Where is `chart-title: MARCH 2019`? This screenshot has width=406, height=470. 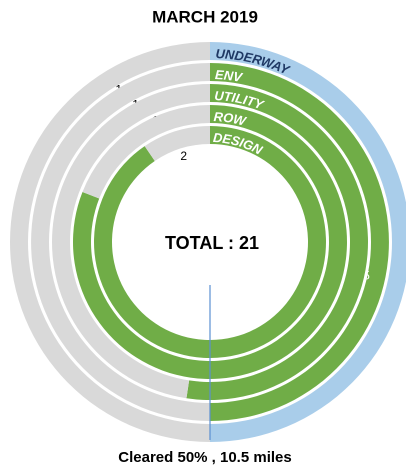 chart-title: MARCH 2019 is located at coordinates (205, 16).